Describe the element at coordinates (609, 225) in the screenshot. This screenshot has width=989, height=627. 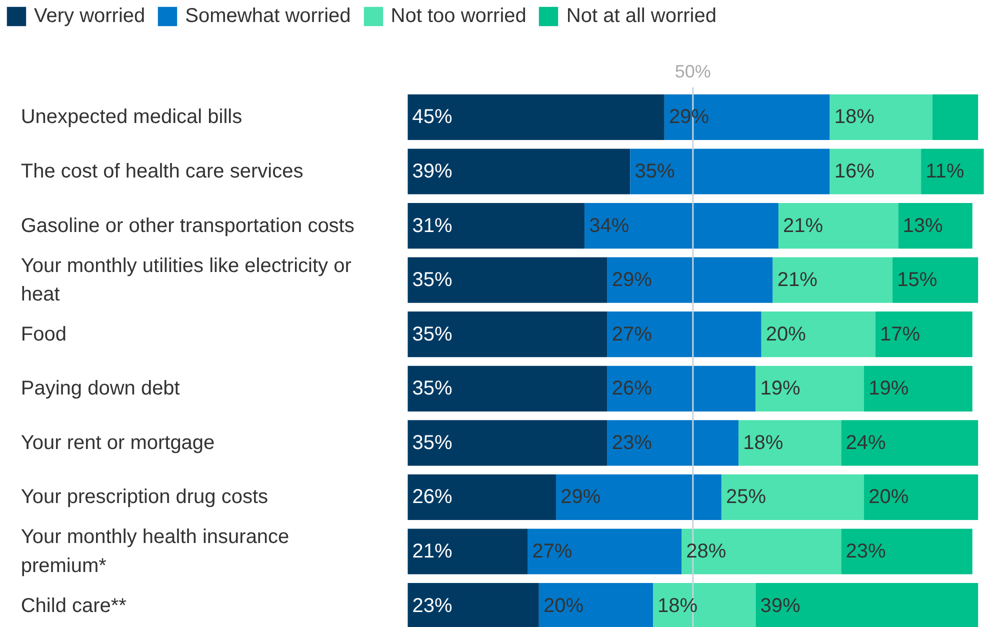
I see `data-label: 34%` at that location.